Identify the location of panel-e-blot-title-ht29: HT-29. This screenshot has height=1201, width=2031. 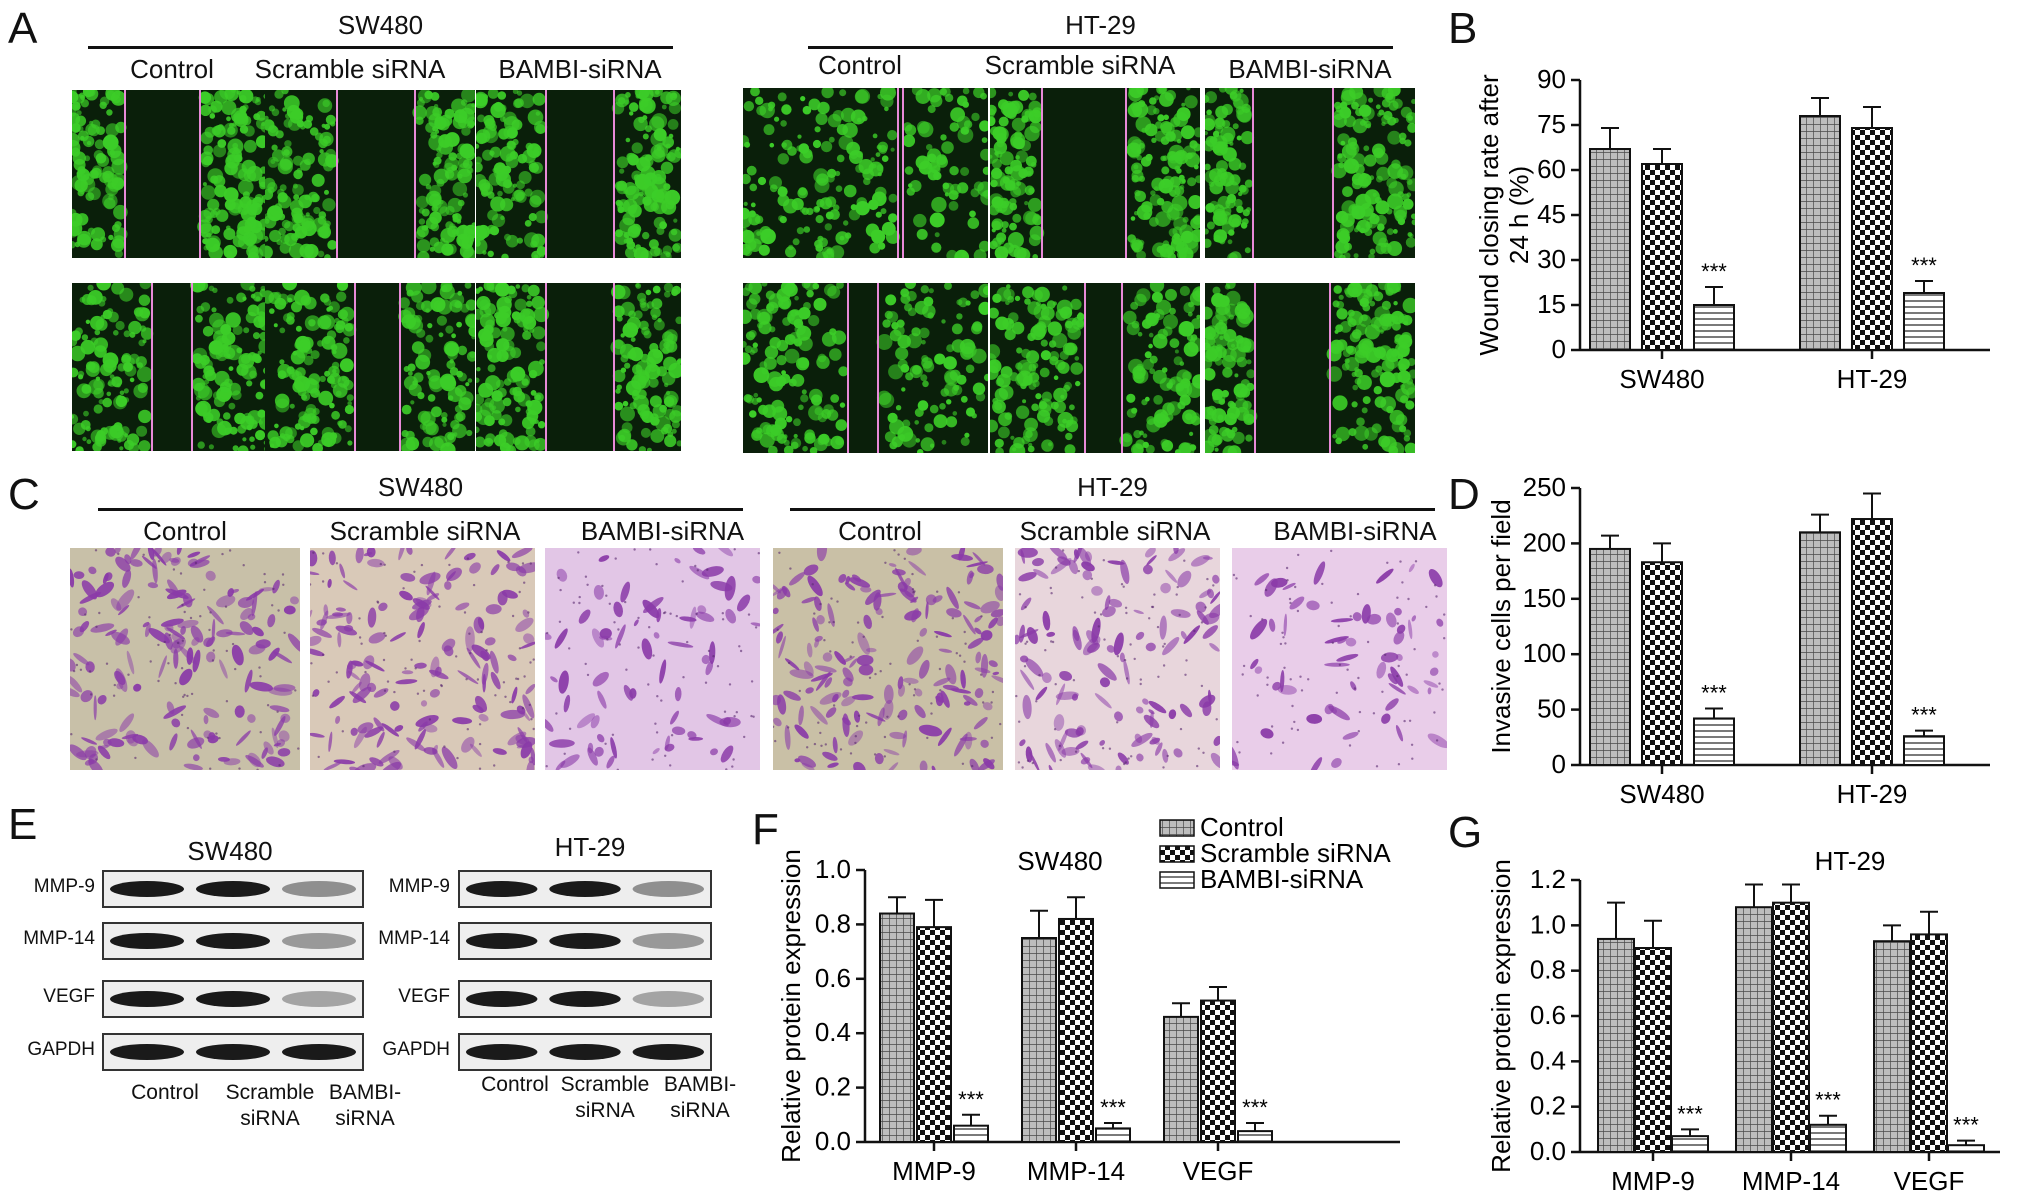
(590, 847).